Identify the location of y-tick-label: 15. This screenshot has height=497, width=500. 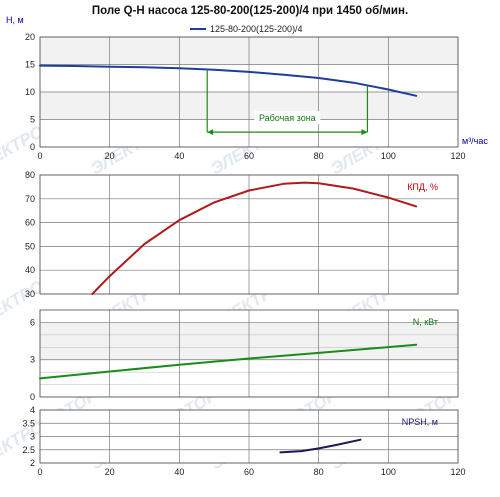
(30, 65).